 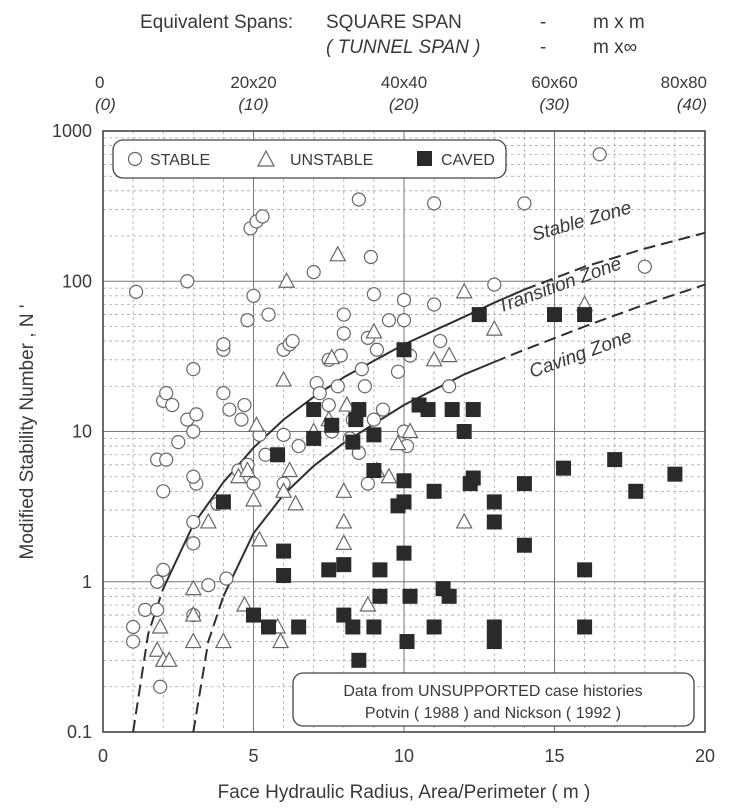 What do you see at coordinates (253, 82) in the screenshot?
I see `top-axis-label: 20x20` at bounding box center [253, 82].